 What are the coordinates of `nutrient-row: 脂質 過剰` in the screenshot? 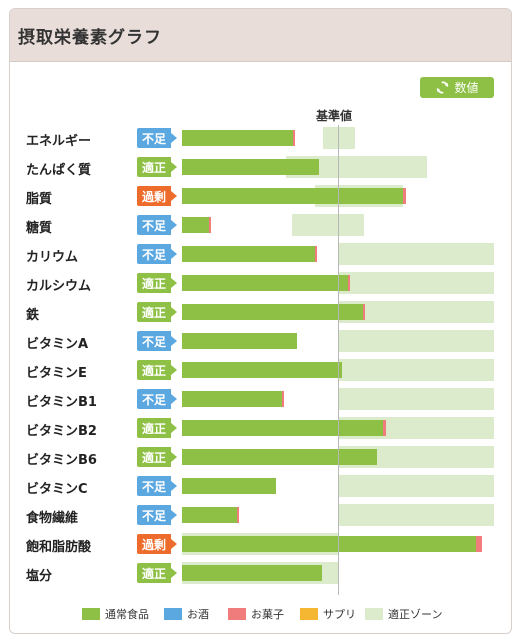 It's located at (260, 196).